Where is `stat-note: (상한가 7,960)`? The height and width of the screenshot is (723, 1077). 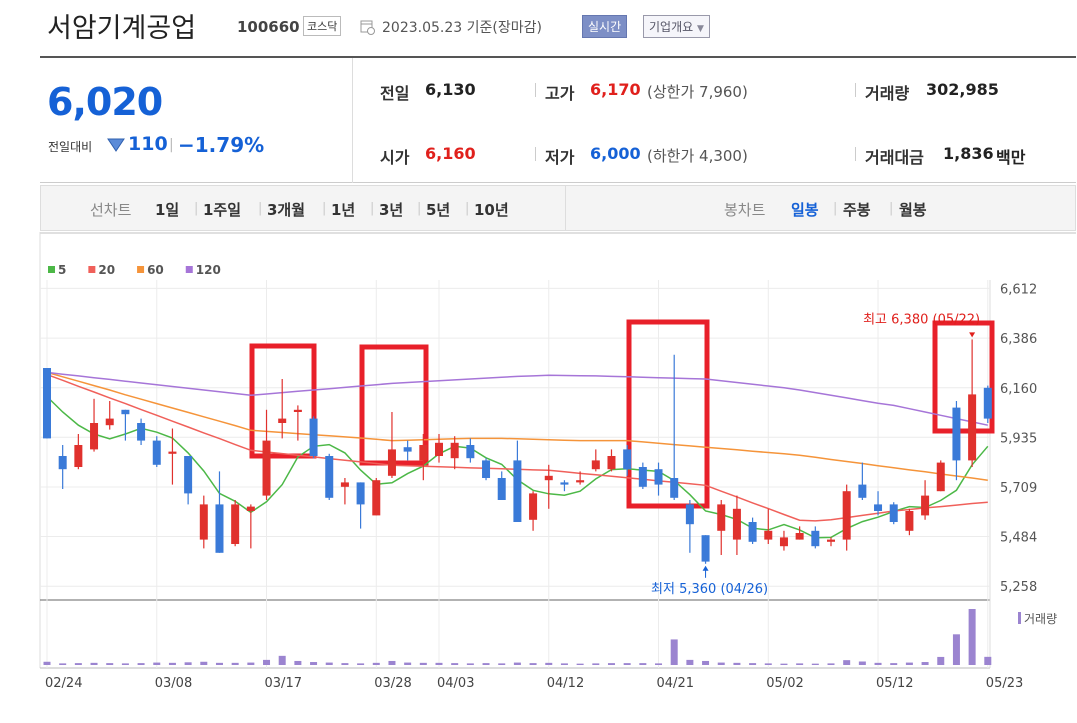 stat-note: (상한가 7,960) is located at coordinates (697, 92).